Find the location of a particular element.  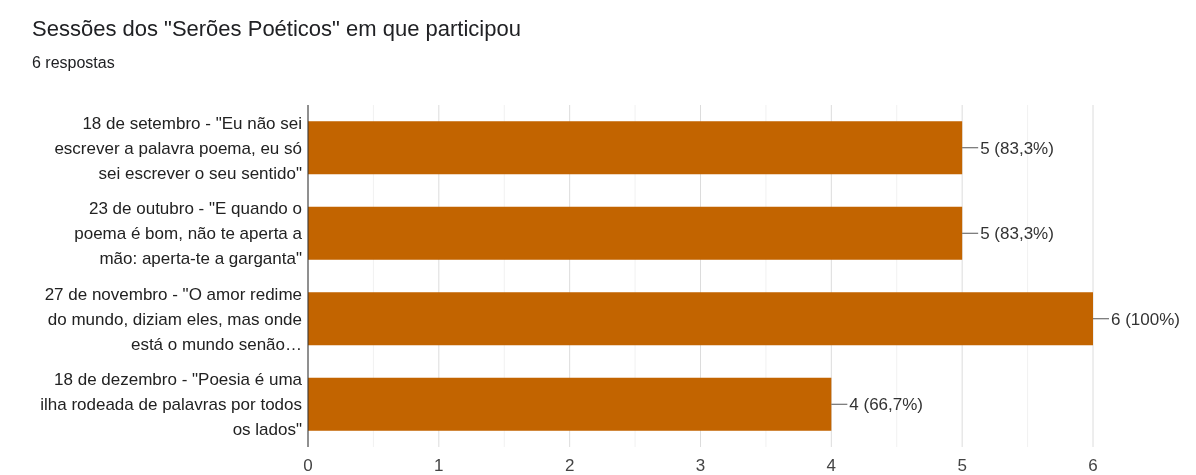

y-tick-label: 23 de outubro - "E quando o poema é bom, não te aperta a mão: aperta-te a garganta" is located at coordinates (188, 234).